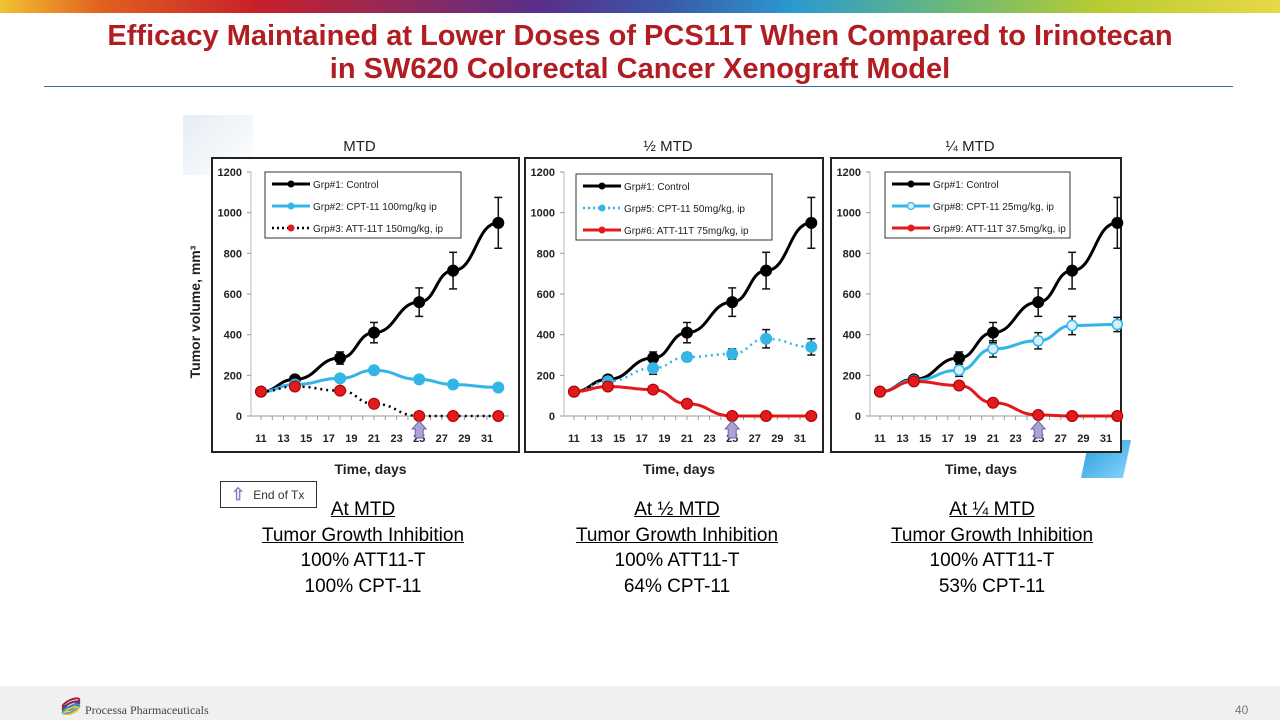 The image size is (1280, 720). Describe the element at coordinates (363, 586) in the screenshot. I see `summary-line-cpt: 100% CPT-11` at that location.